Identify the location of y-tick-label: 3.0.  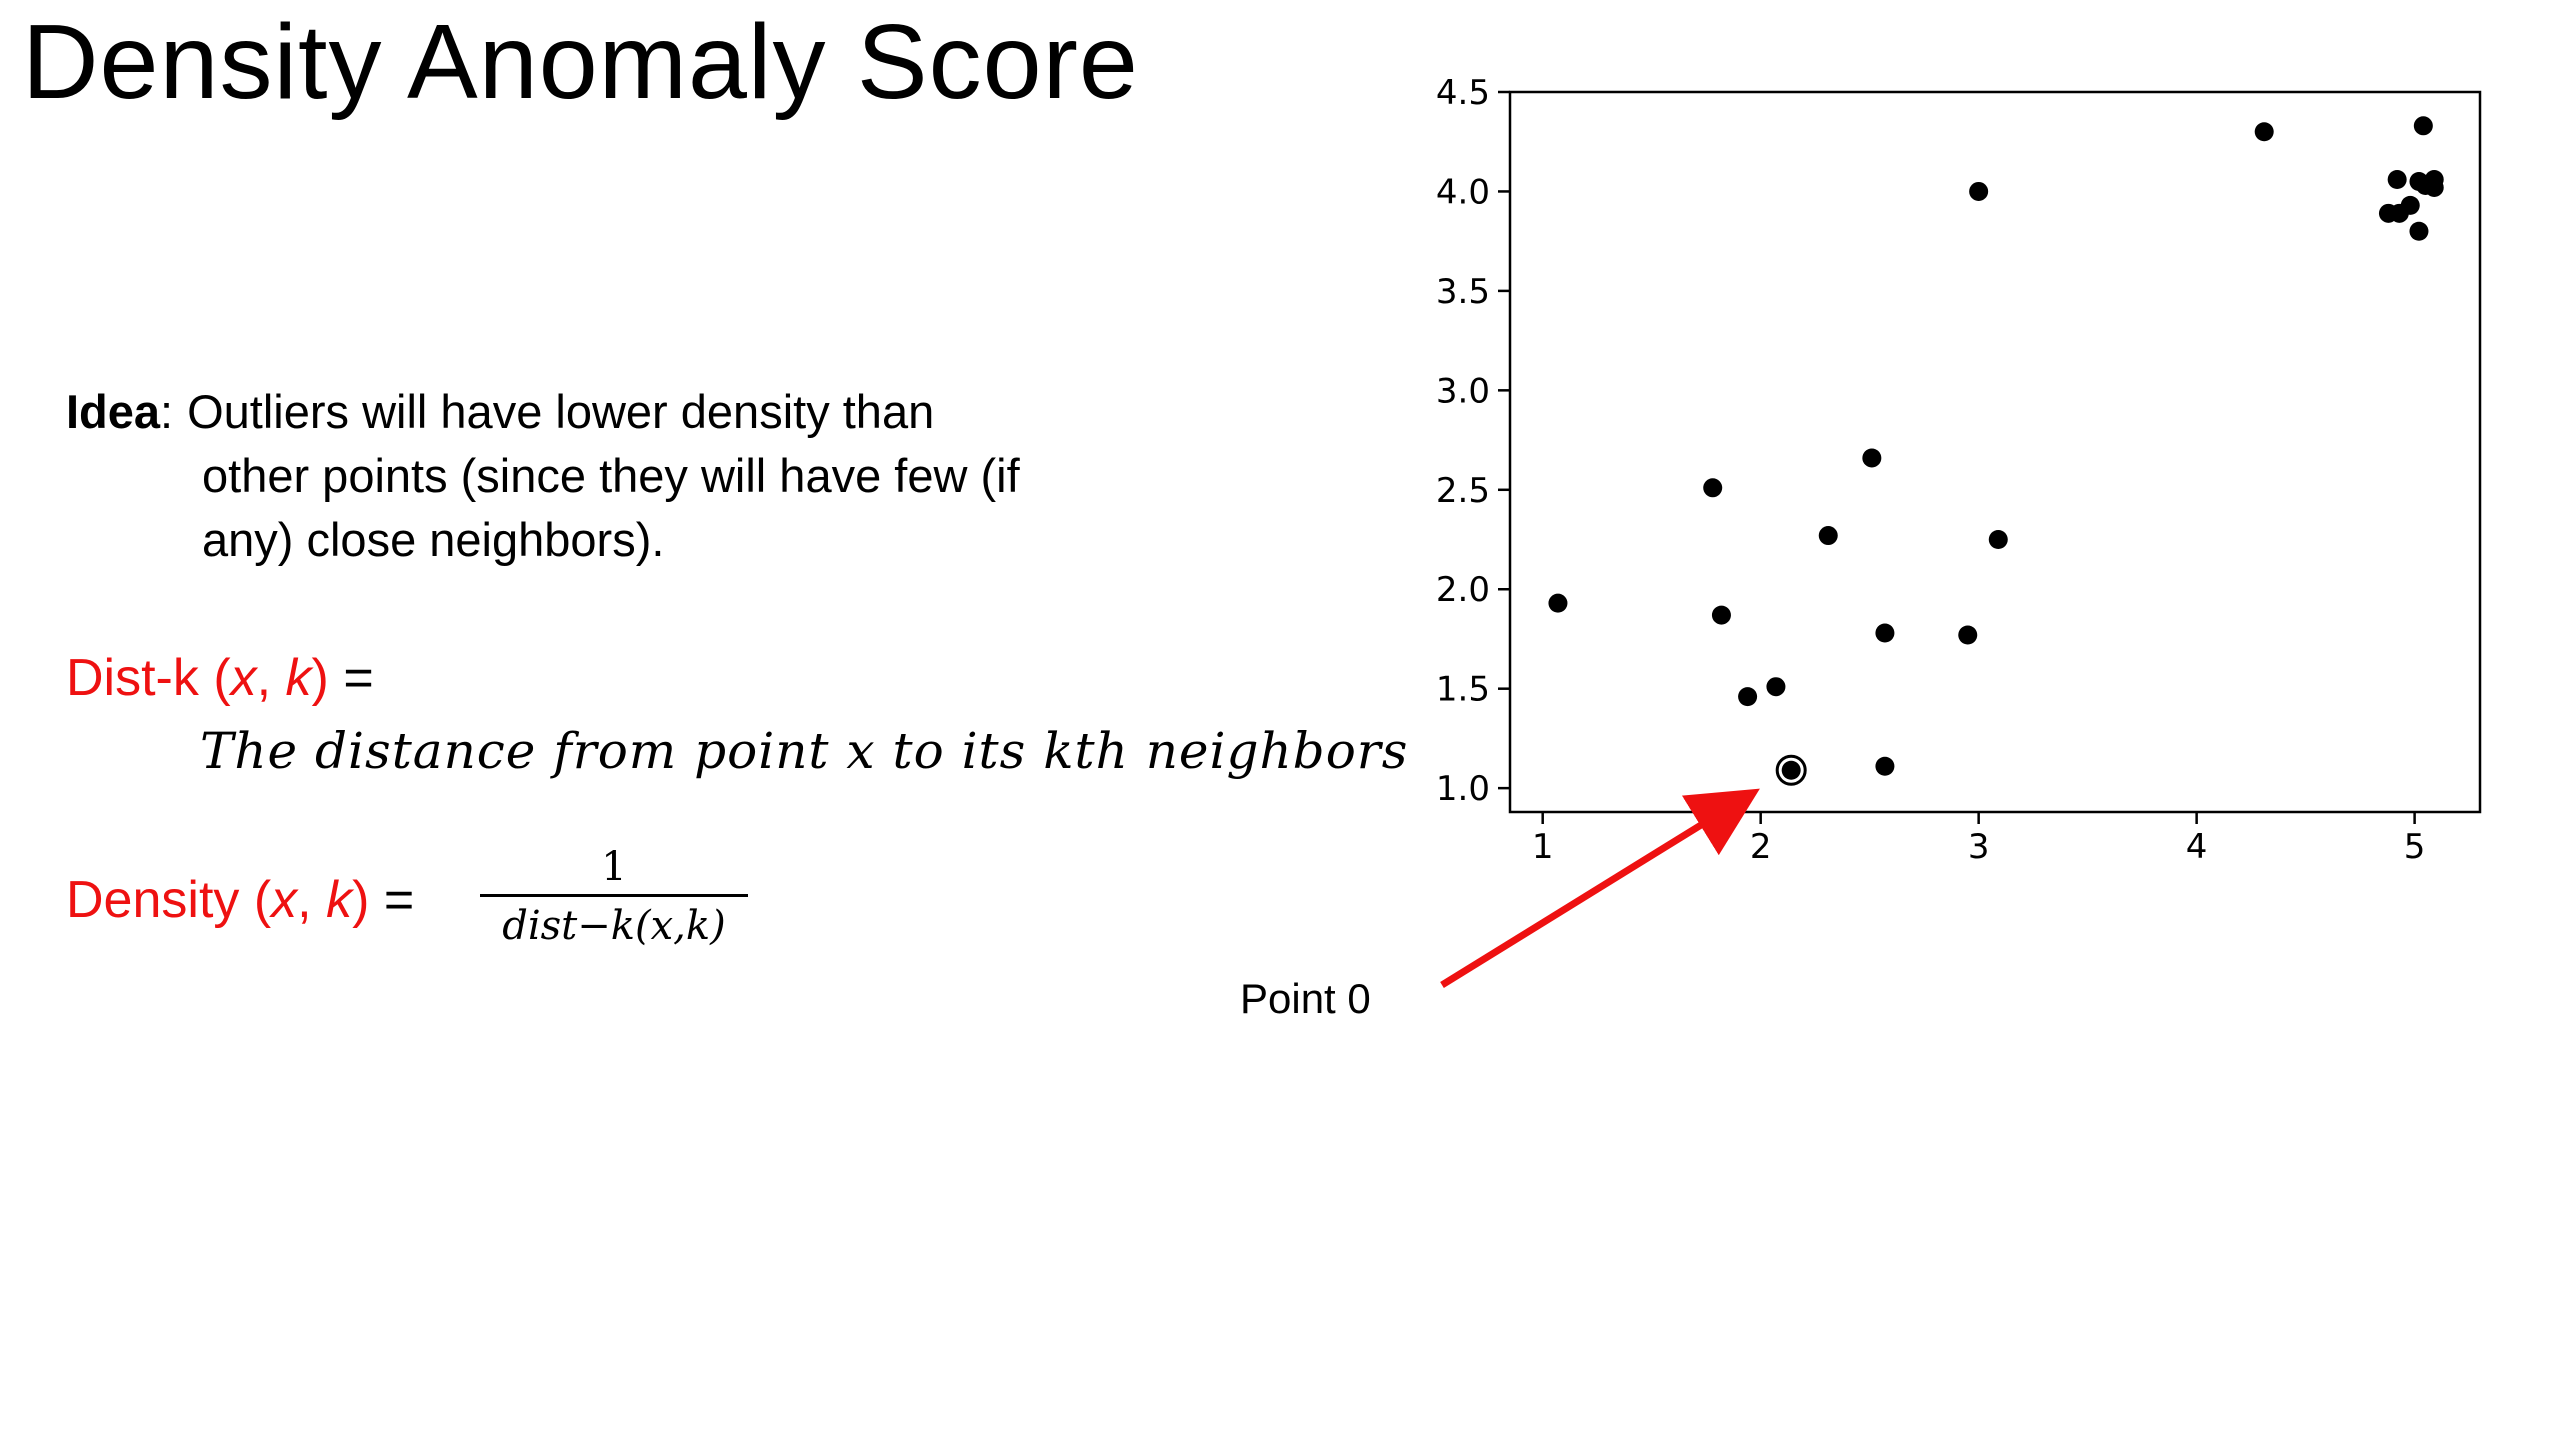
(1463, 391).